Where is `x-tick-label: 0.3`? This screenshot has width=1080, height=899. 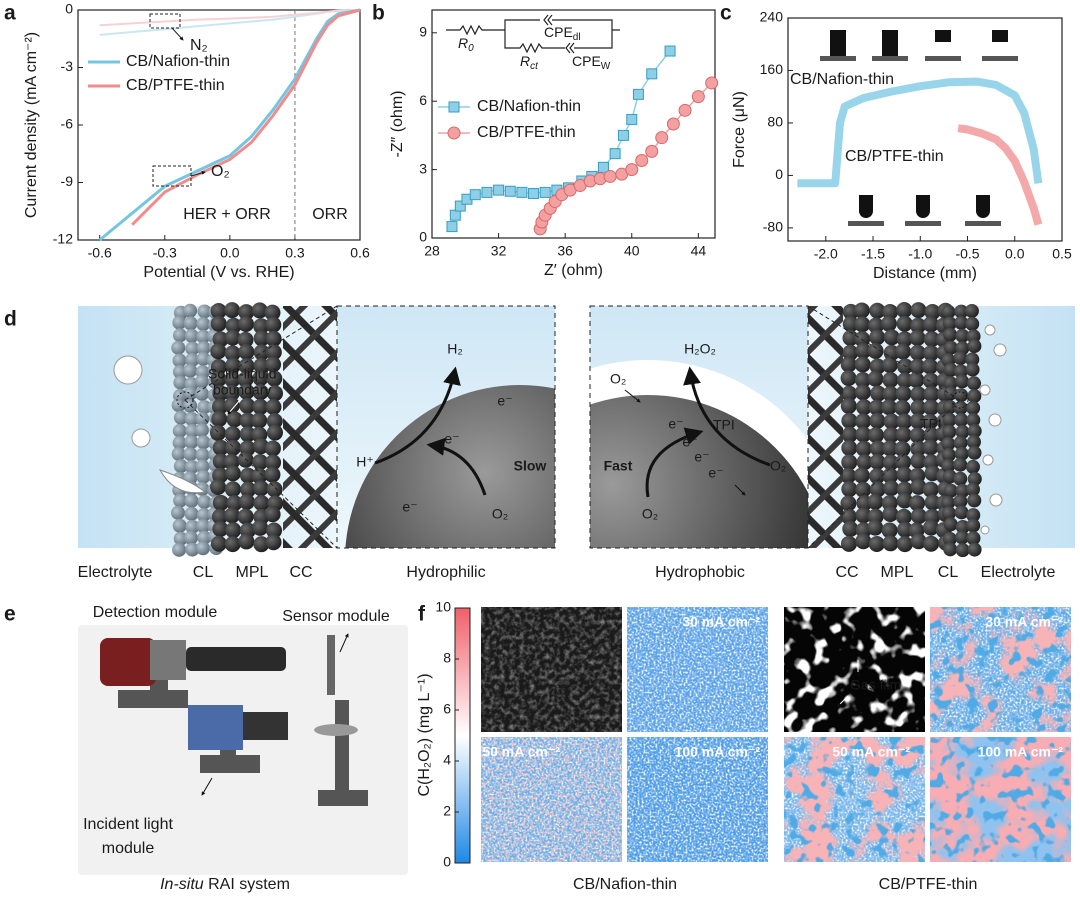 x-tick-label: 0.3 is located at coordinates (295, 253).